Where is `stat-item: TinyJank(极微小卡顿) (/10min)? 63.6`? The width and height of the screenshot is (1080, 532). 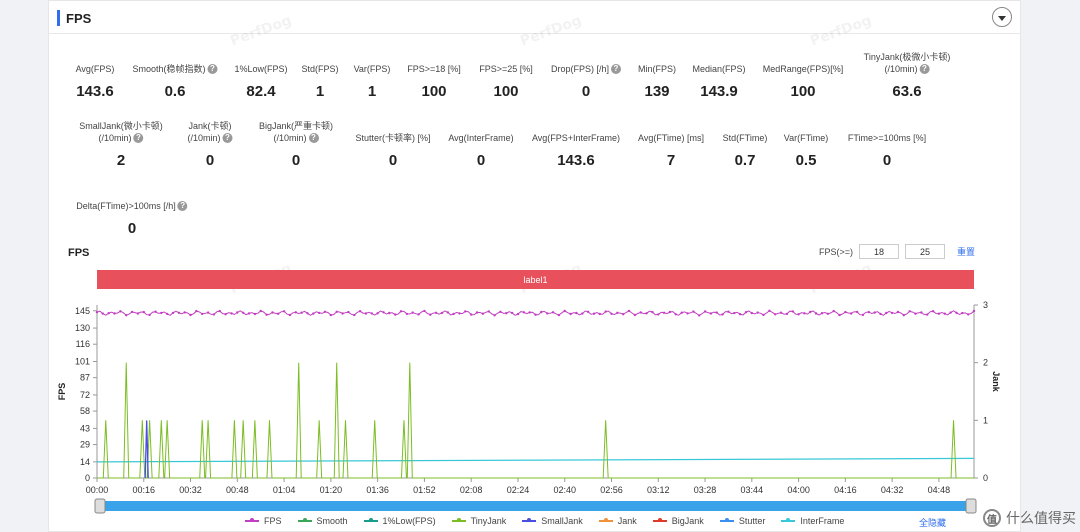 stat-item: TinyJank(极微小卡顿) (/10min)? 63.6 is located at coordinates (907, 75).